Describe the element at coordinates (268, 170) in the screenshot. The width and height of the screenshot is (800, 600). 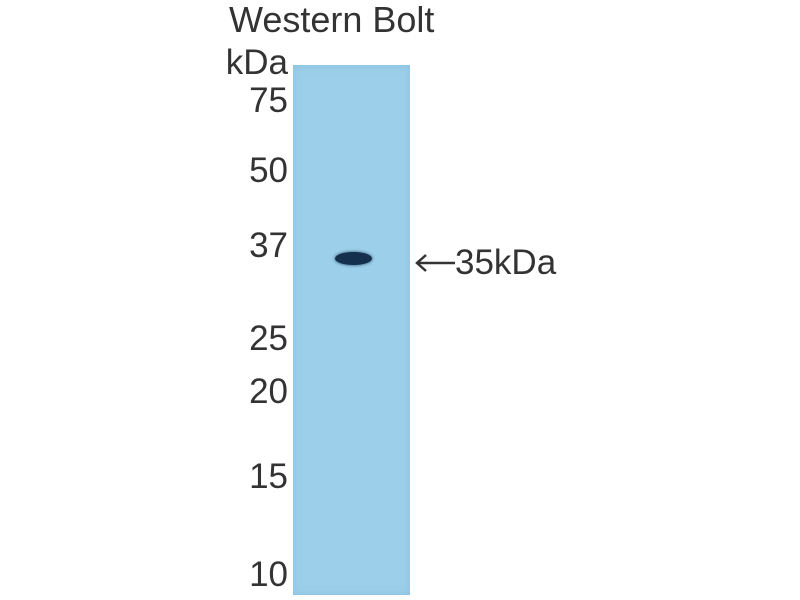
I see `marker-50: 50` at that location.